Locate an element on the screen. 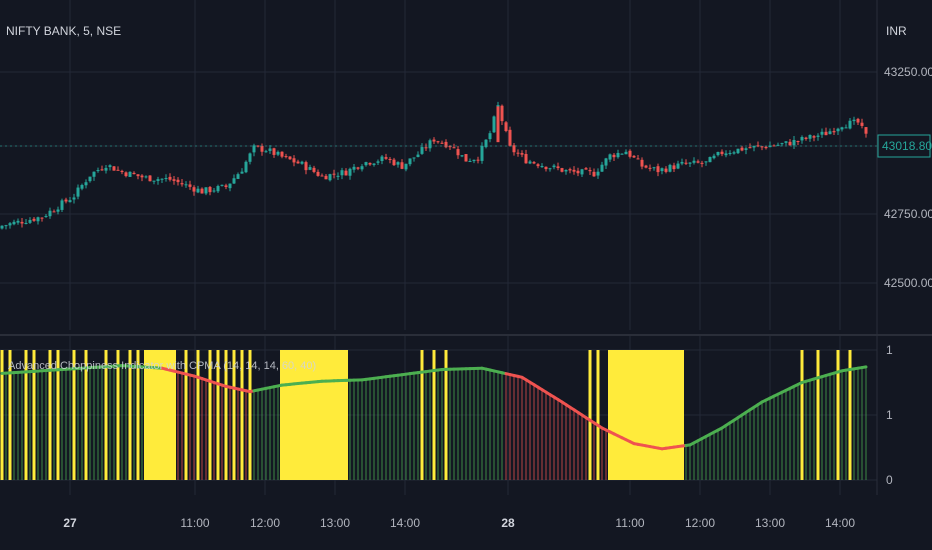 The height and width of the screenshot is (550, 932). time-tick-label: 14:00 is located at coordinates (840, 523).